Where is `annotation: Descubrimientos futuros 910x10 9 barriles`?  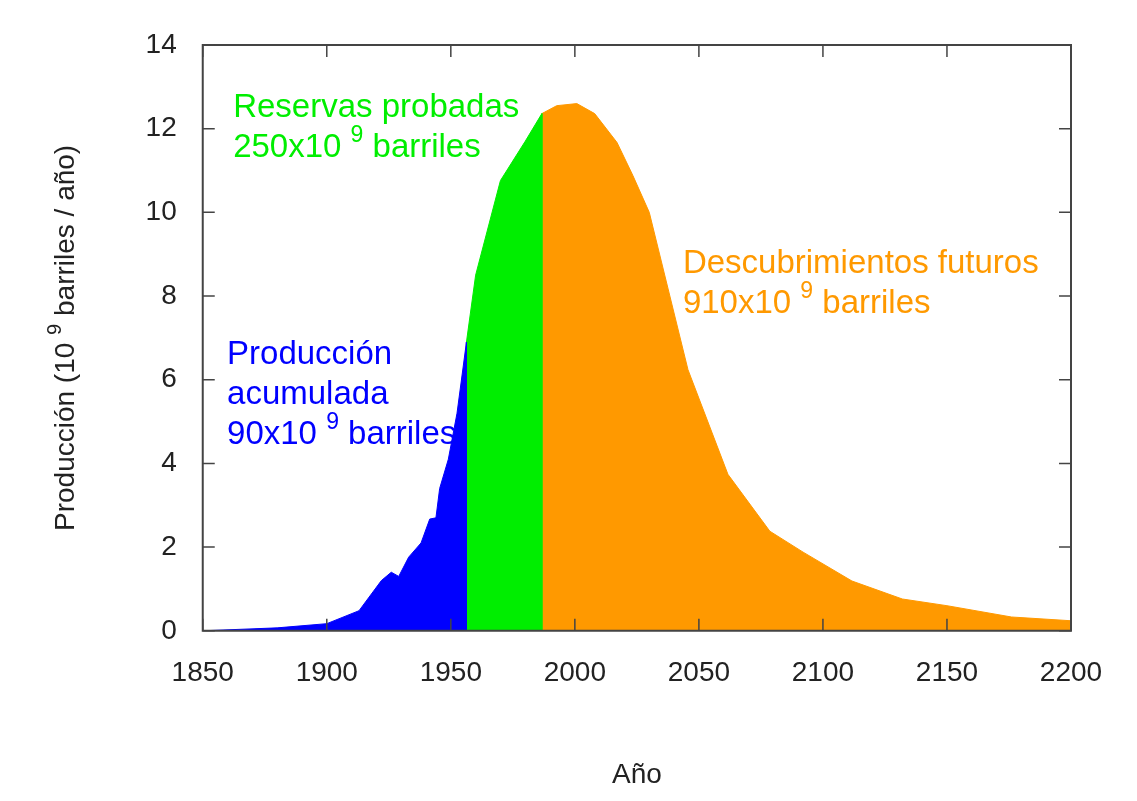
annotation: Descubrimientos futuros 910x10 9 barriles is located at coordinates (860, 282).